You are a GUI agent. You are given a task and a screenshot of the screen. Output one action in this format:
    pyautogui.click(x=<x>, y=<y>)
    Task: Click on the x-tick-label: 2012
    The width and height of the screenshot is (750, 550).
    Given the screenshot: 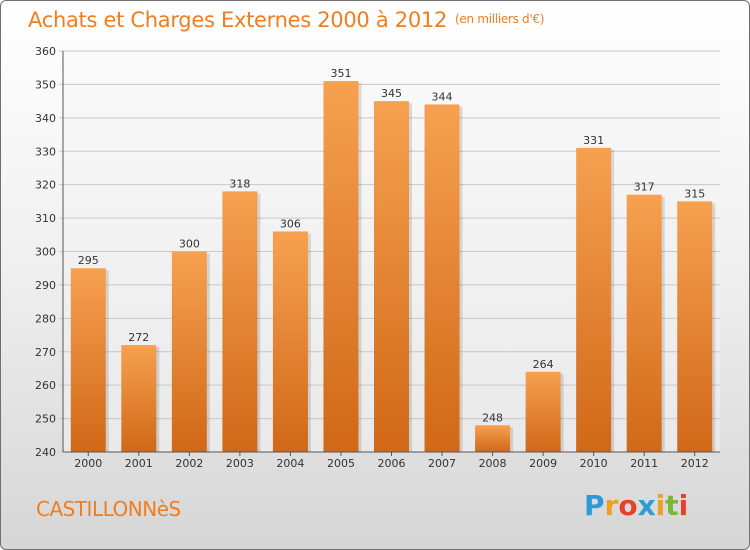 What is the action you would take?
    pyautogui.click(x=695, y=463)
    